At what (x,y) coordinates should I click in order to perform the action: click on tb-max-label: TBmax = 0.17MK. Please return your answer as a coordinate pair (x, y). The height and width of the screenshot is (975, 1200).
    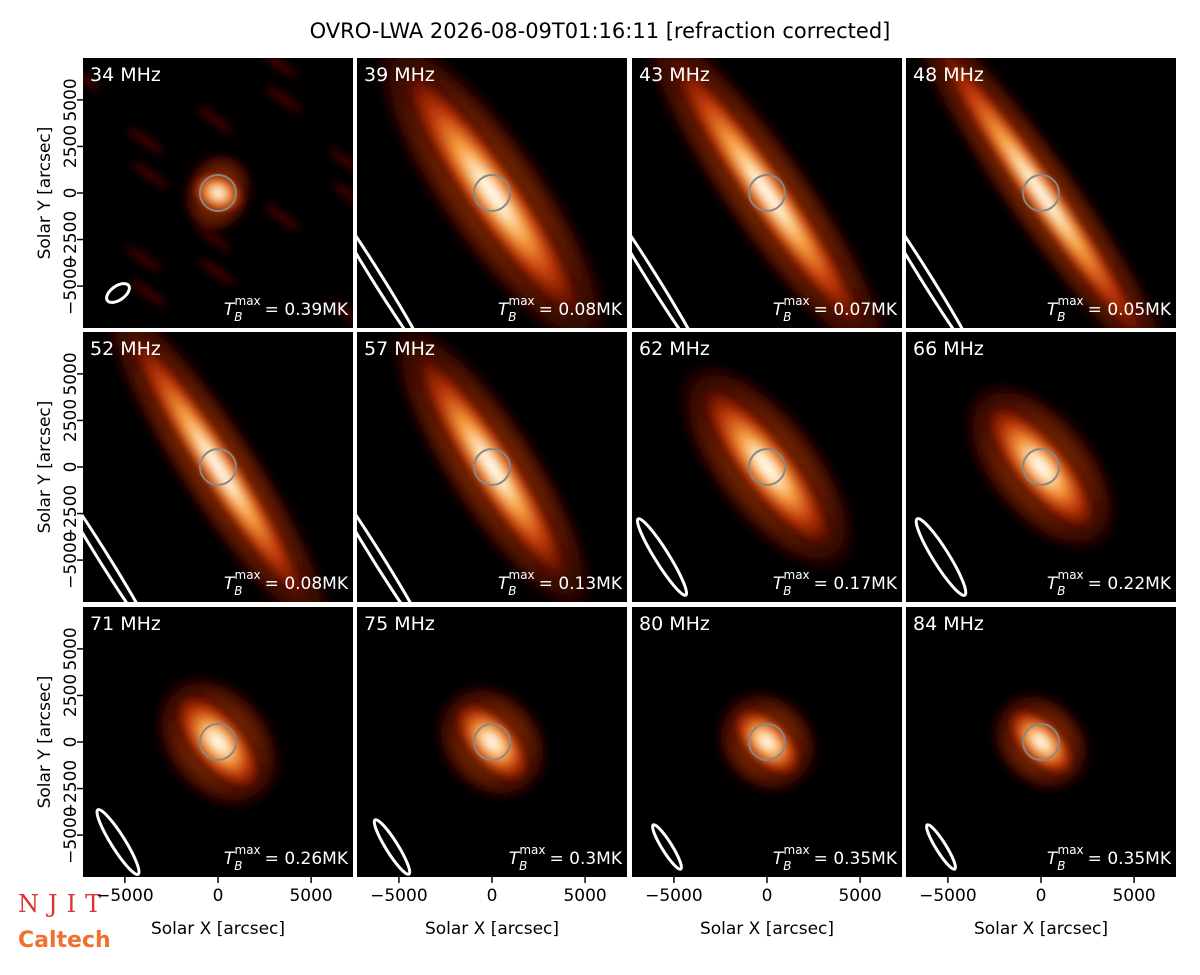
    Looking at the image, I should click on (835, 583).